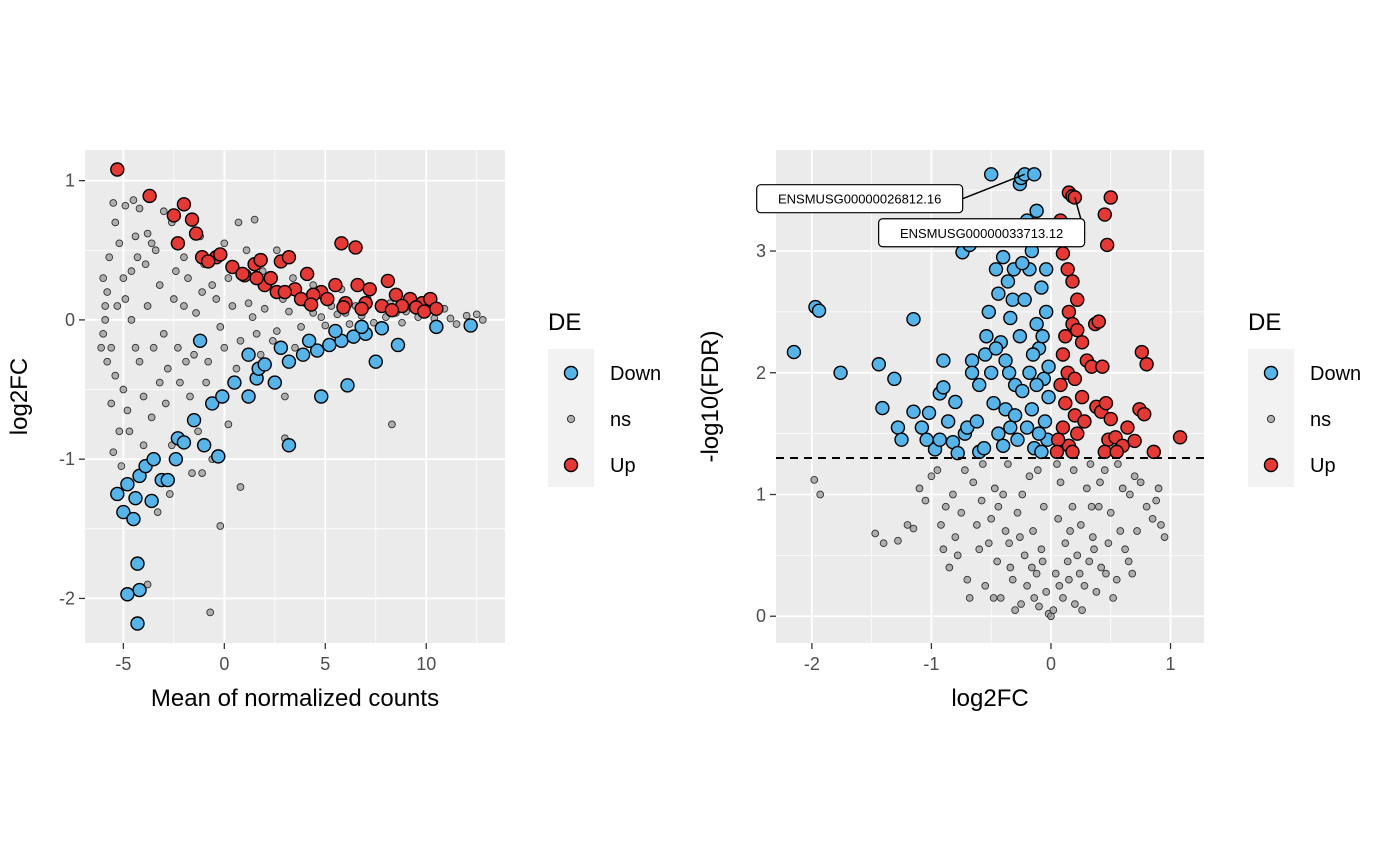  I want to click on ma-plot-legend: DE Down ns Up, so click(604, 398).